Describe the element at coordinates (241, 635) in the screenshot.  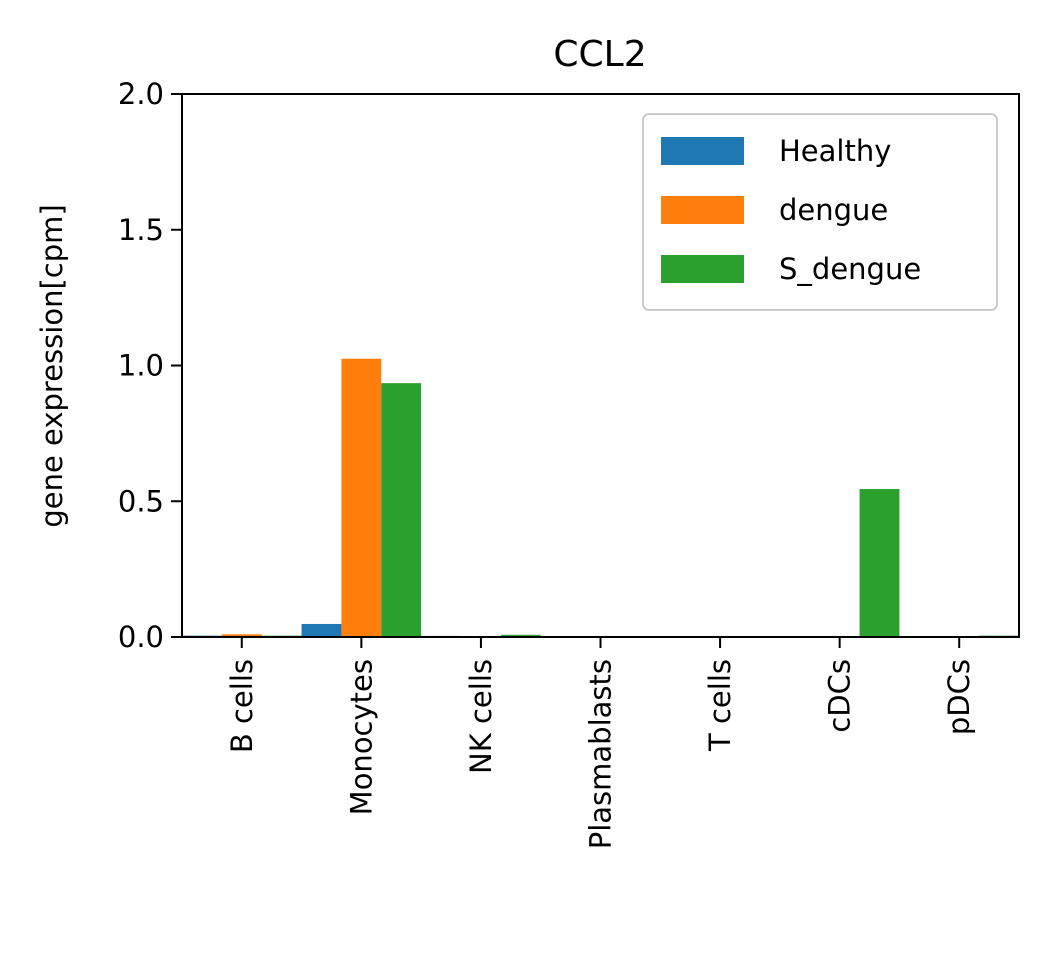
I see `bar-dengue-b-cells` at that location.